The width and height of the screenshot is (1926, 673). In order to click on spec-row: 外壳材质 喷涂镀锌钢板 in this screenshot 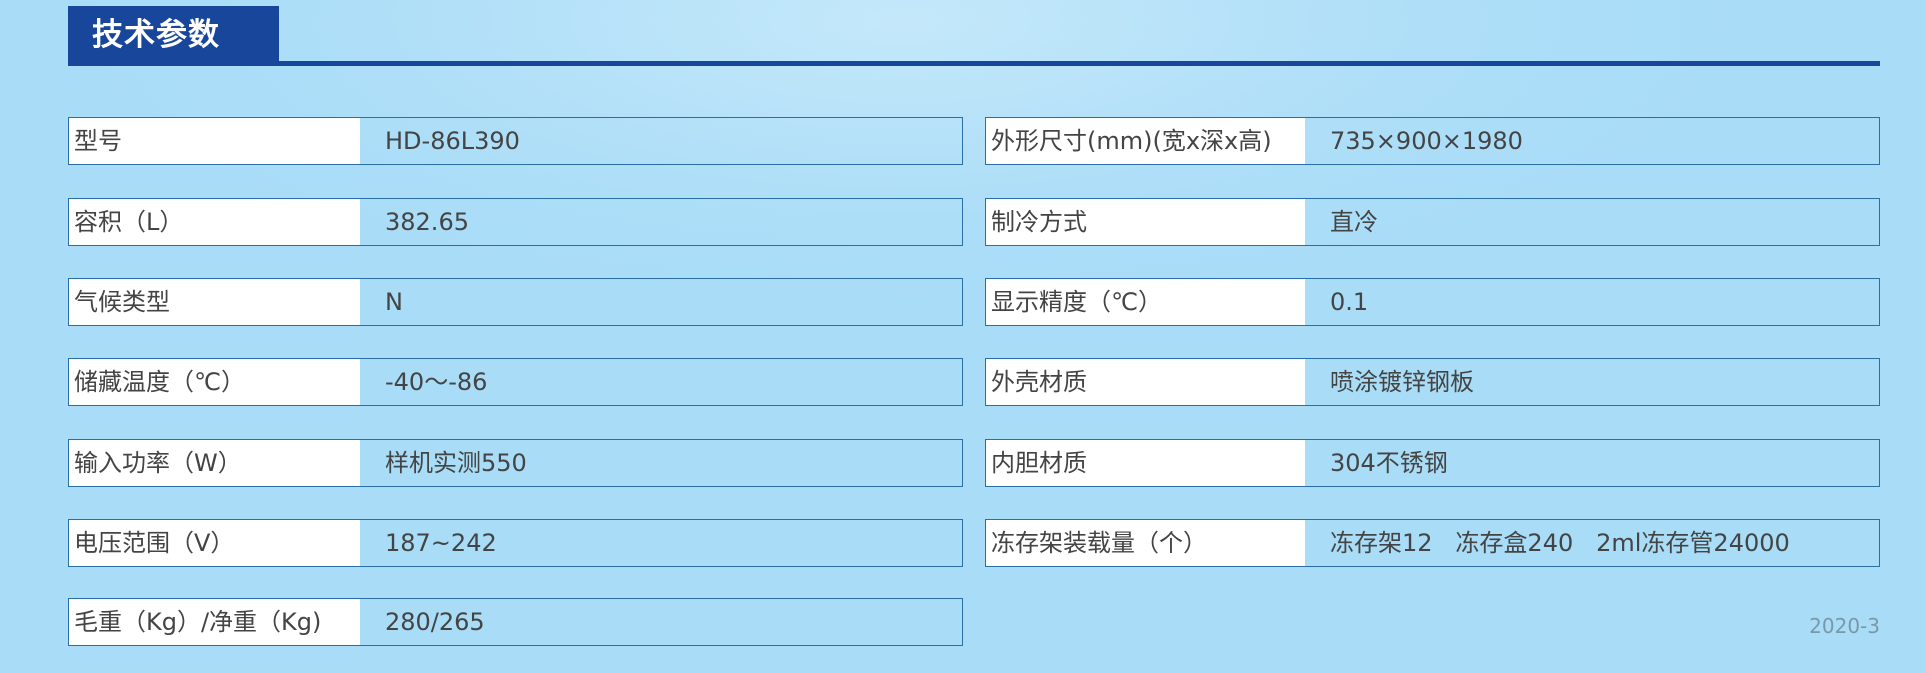, I will do `click(1432, 382)`.